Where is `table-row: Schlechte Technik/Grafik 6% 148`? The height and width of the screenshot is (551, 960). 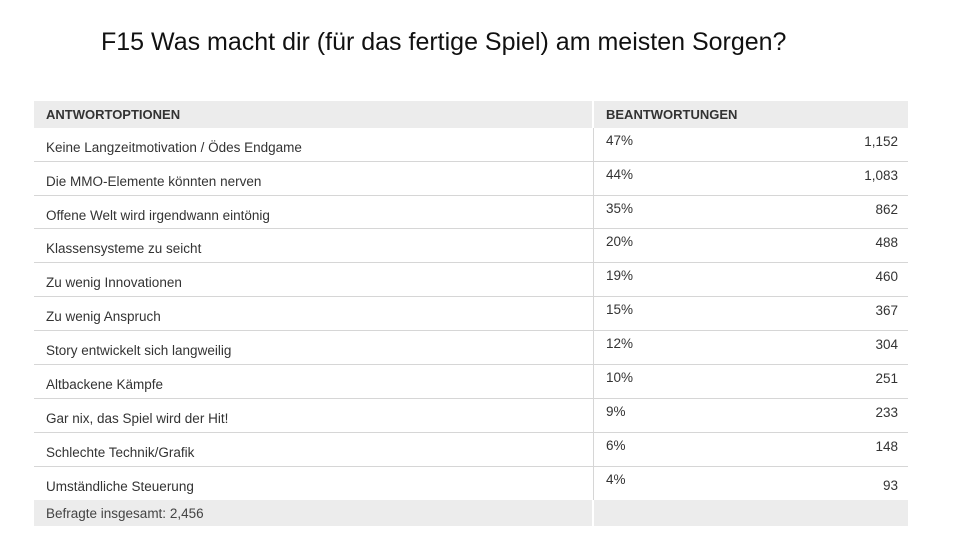 table-row: Schlechte Technik/Grafik 6% 148 is located at coordinates (471, 450).